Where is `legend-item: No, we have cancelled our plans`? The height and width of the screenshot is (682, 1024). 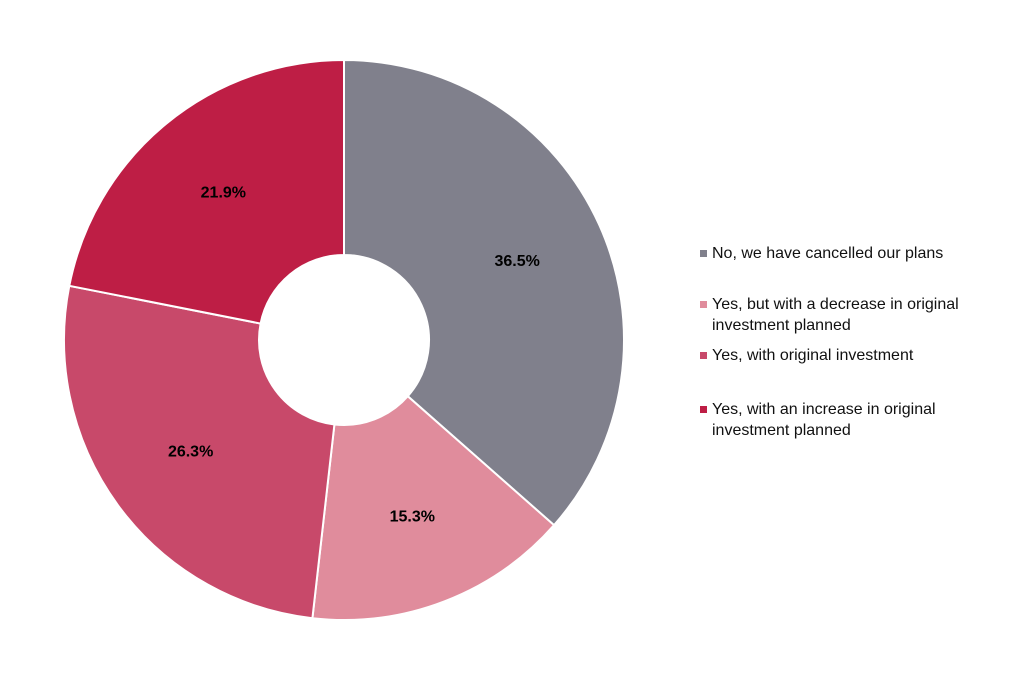 legend-item: No, we have cancelled our plans is located at coordinates (856, 253).